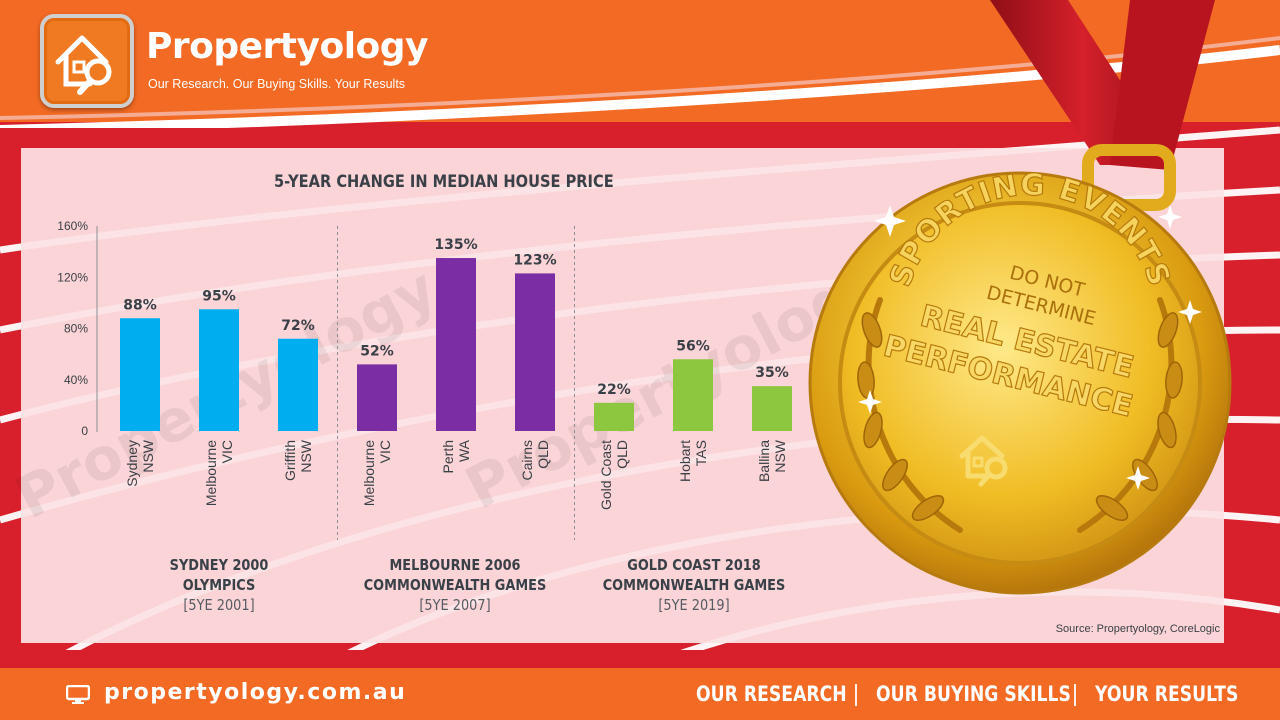 Image resolution: width=1280 pixels, height=720 pixels. Describe the element at coordinates (219, 565) in the screenshot. I see `event-name-line1: SYDNEY 2000` at that location.